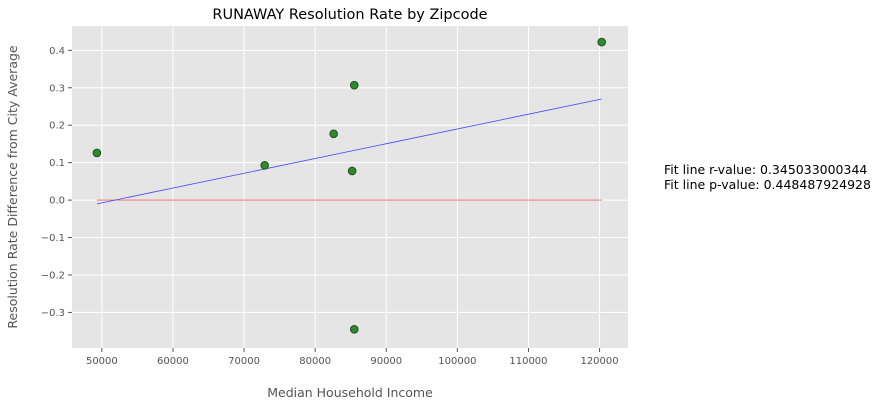 This screenshot has width=872, height=407. Describe the element at coordinates (599, 361) in the screenshot. I see `x-tick-label: 120000` at that location.